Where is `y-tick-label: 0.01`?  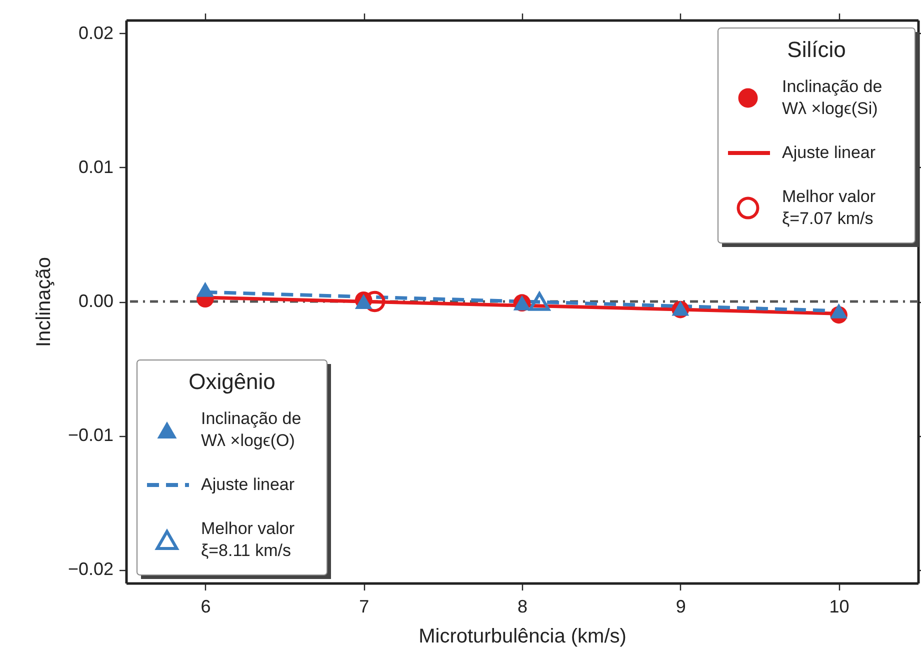 y-tick-label: 0.01 is located at coordinates (96, 166).